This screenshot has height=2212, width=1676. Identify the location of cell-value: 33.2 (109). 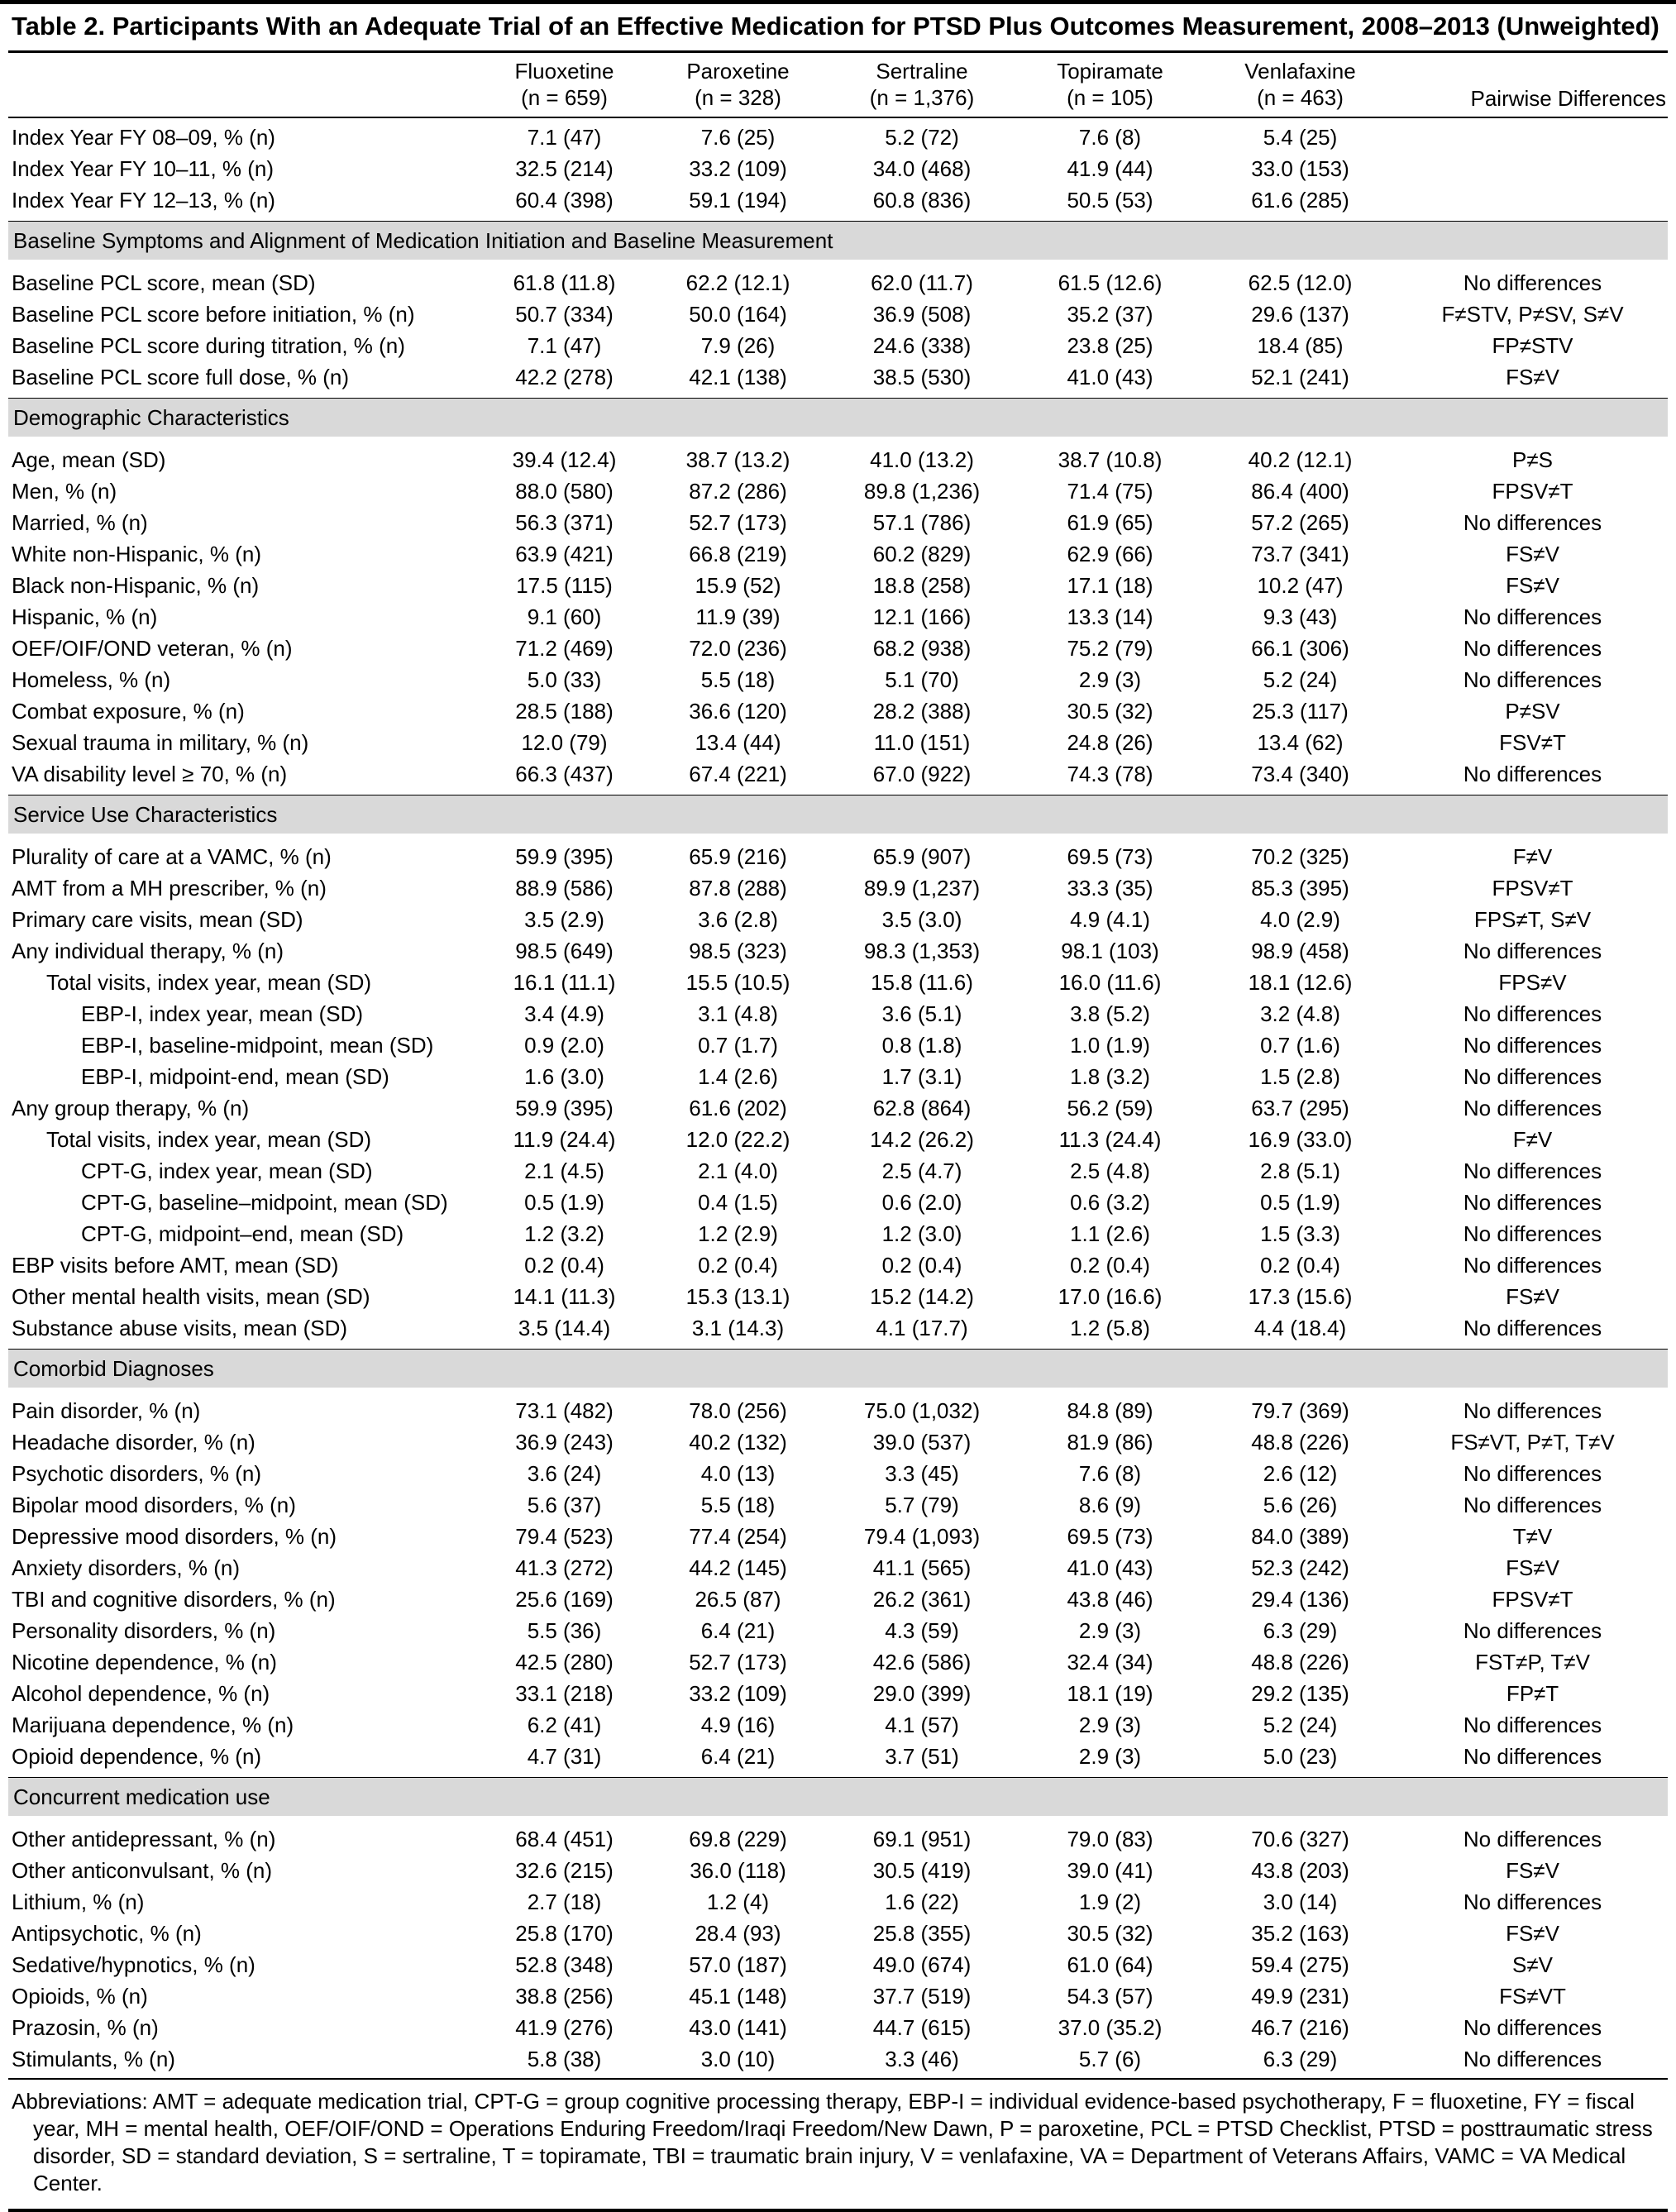
(738, 1693).